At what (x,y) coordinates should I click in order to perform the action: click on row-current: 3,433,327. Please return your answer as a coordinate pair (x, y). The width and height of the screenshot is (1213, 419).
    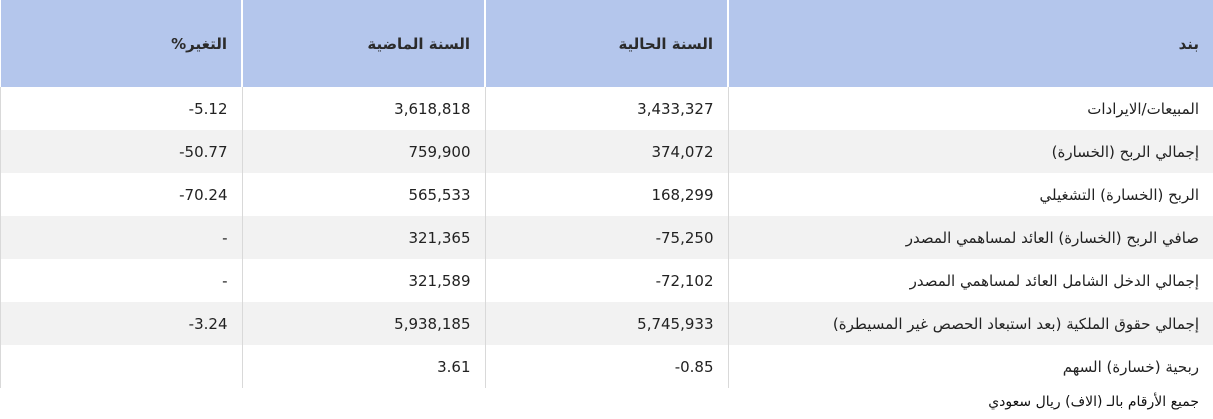
    Looking at the image, I should click on (606, 108).